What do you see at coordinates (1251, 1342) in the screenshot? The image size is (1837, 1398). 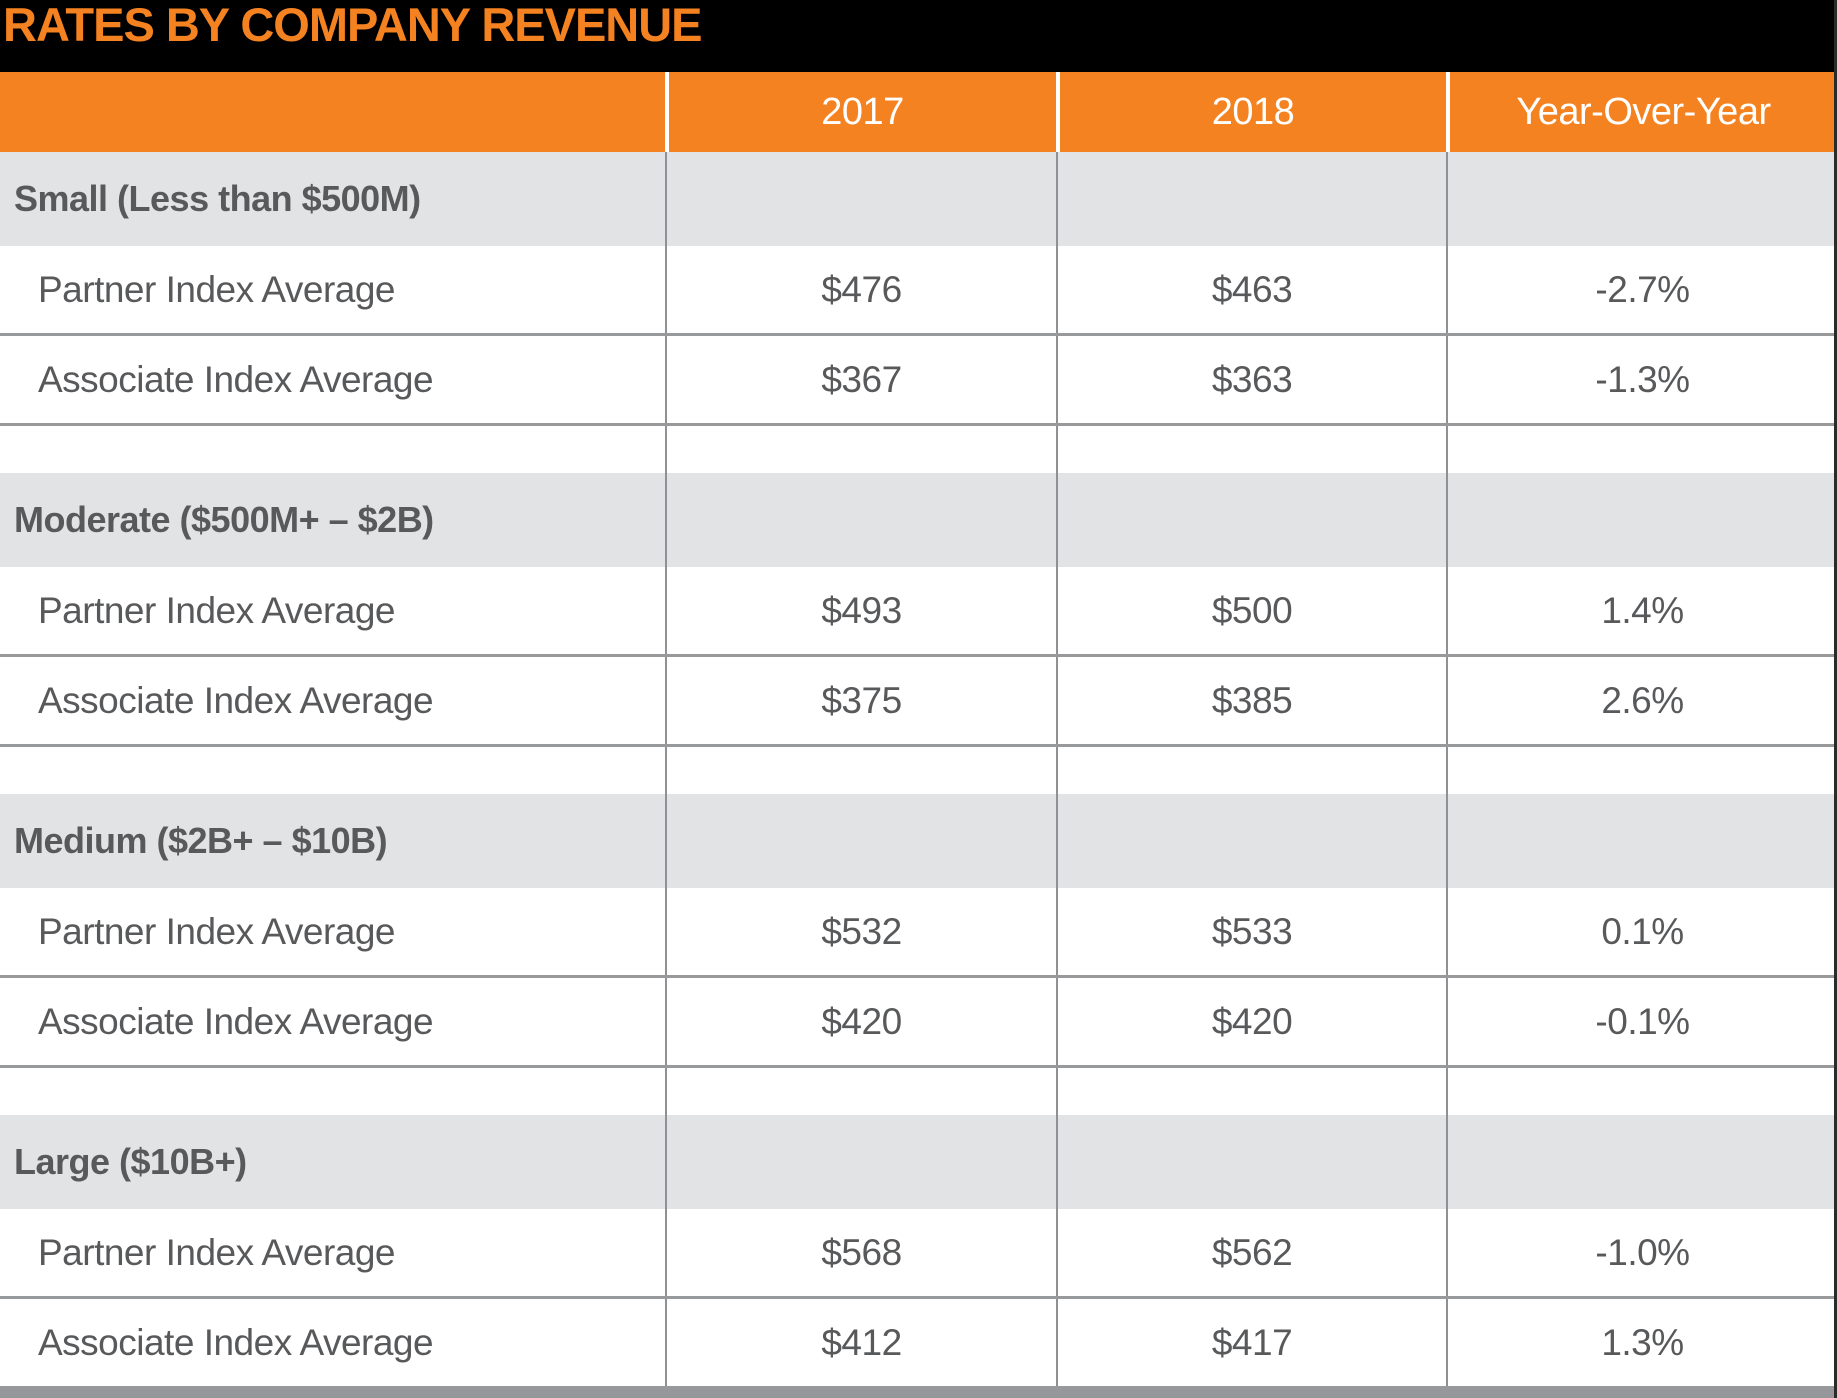 I see `value-2018: $417` at bounding box center [1251, 1342].